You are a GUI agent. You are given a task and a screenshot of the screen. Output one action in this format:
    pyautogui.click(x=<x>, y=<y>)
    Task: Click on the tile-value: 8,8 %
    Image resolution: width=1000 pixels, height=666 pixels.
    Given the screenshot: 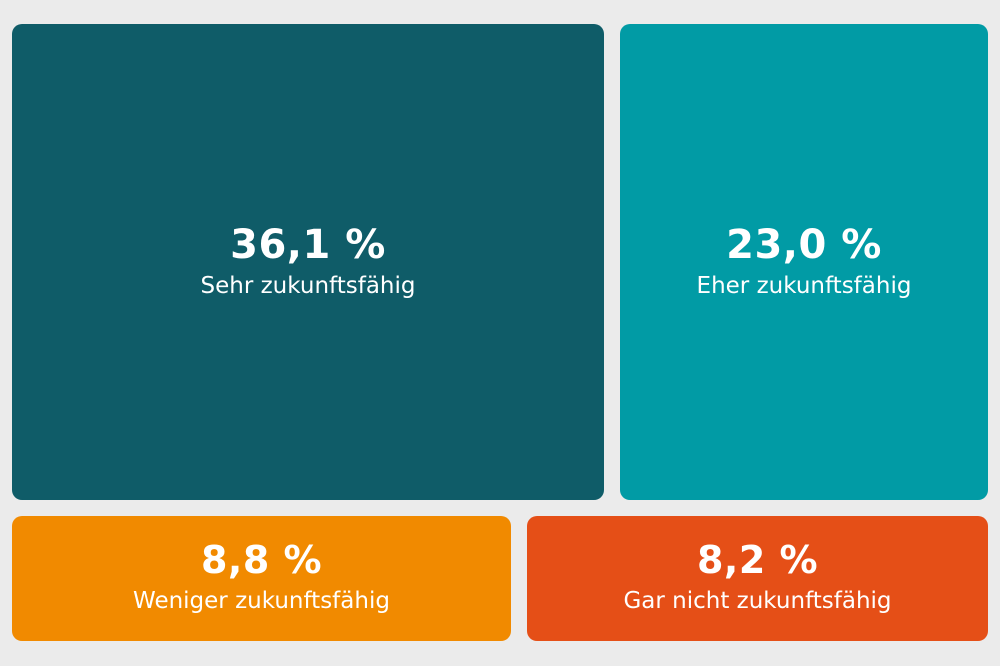 What is the action you would take?
    pyautogui.click(x=261, y=559)
    